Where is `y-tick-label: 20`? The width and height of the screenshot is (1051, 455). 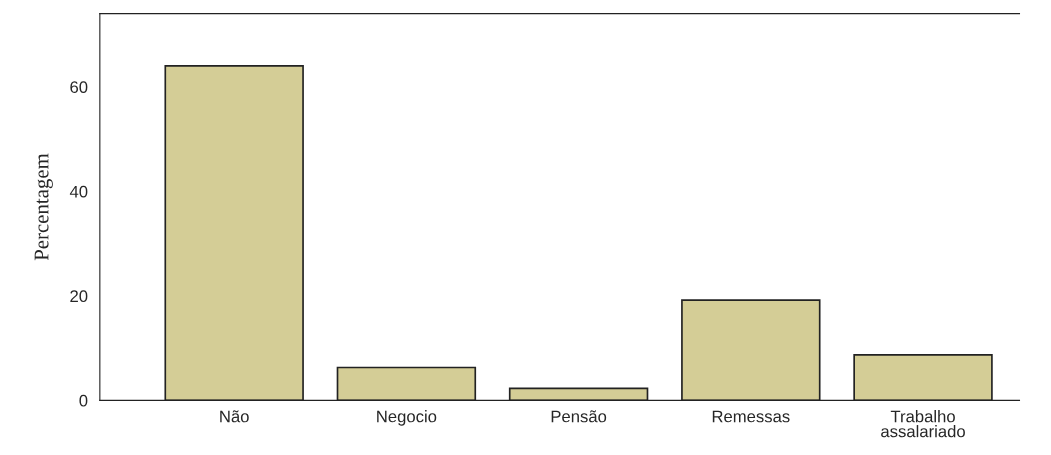 y-tick-label: 20 is located at coordinates (79, 296).